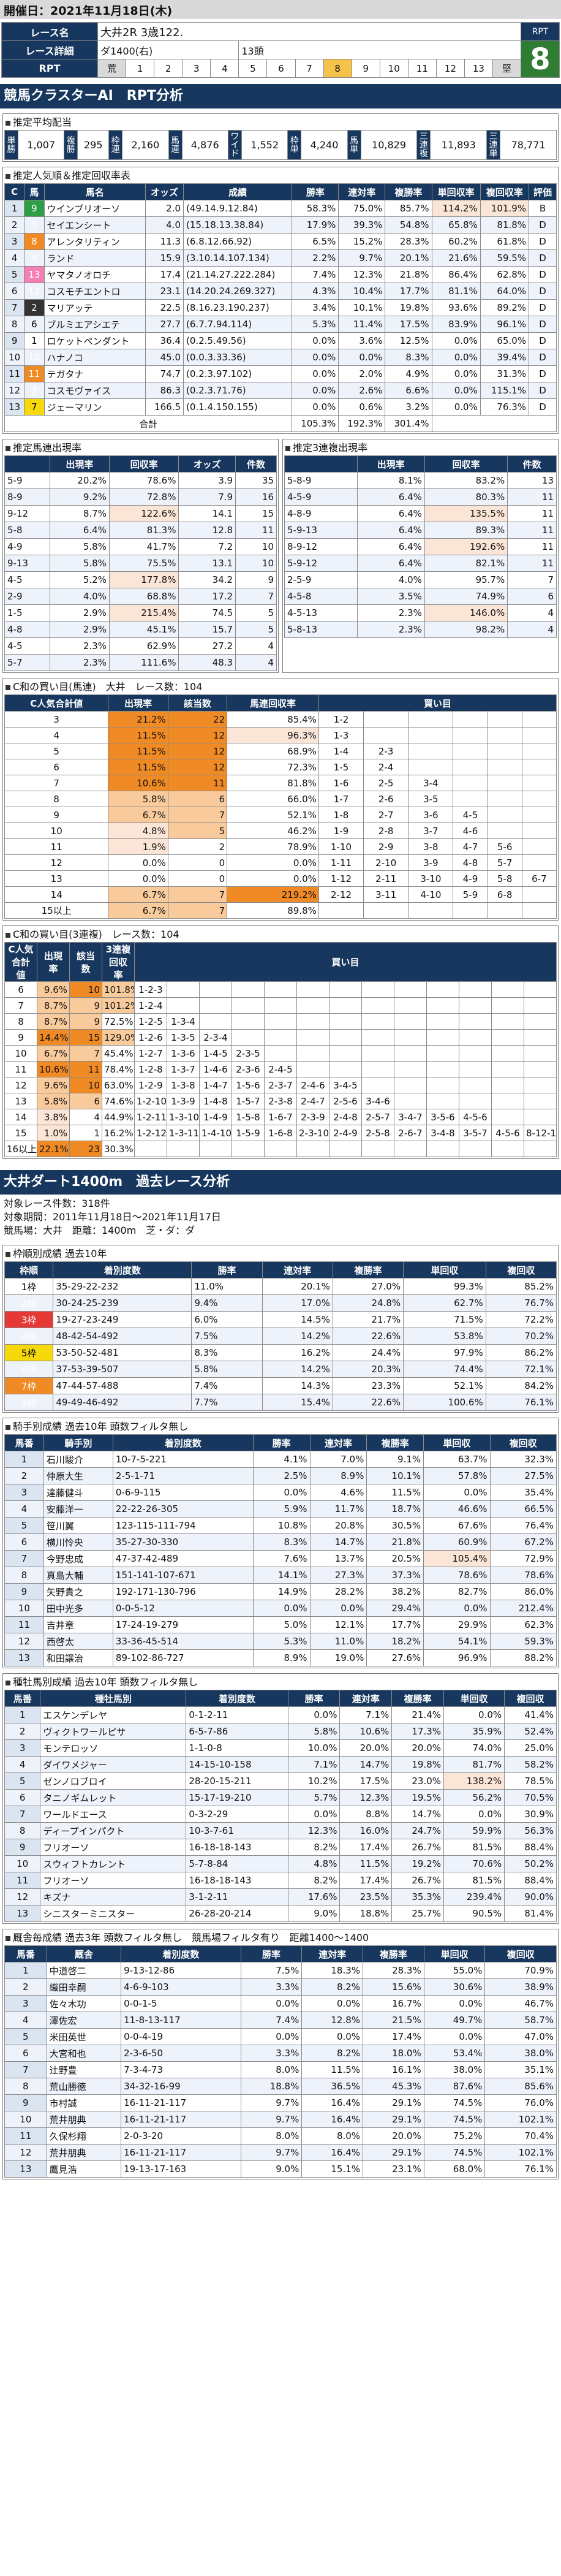 The height and width of the screenshot is (2576, 561). What do you see at coordinates (523, 1542) in the screenshot?
I see `cell: 67.2%` at bounding box center [523, 1542].